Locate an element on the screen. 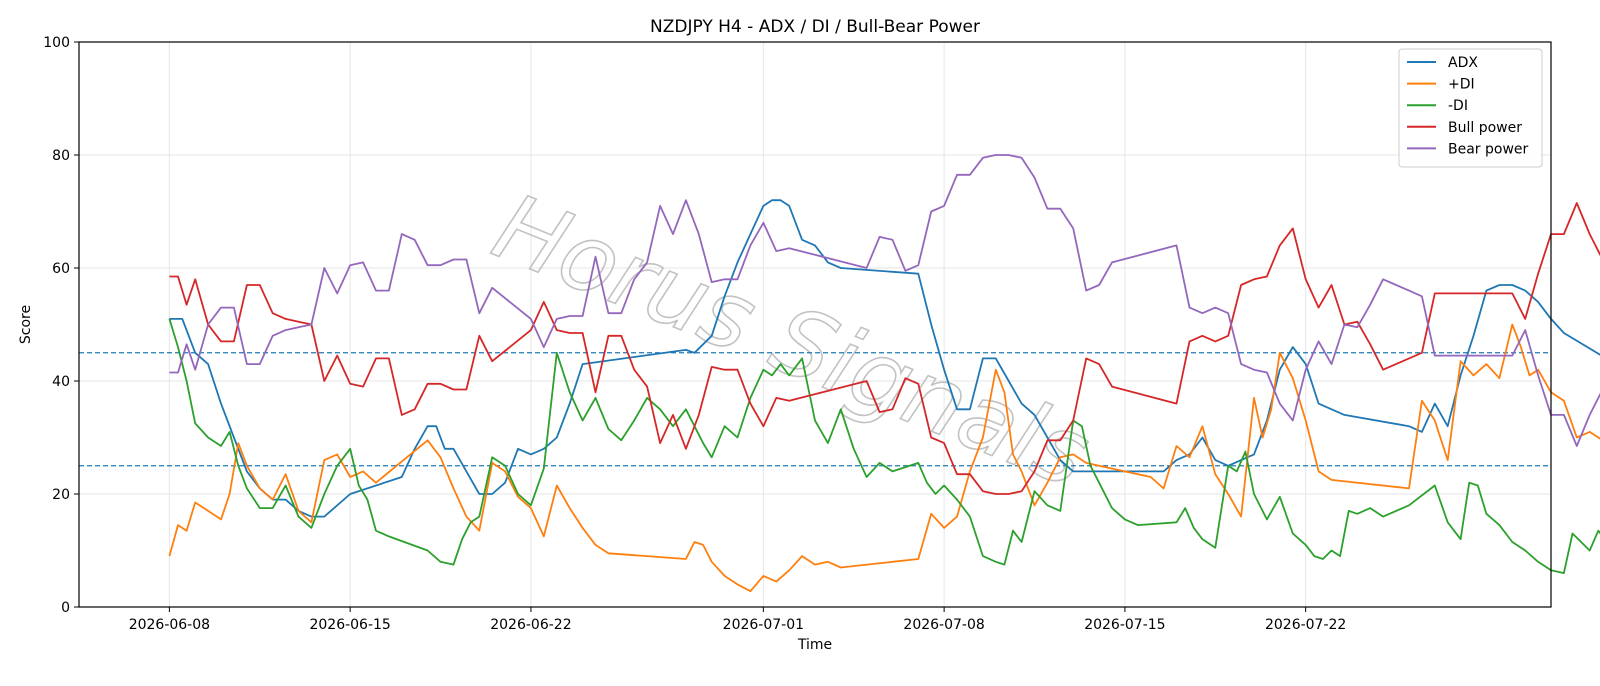  y-tick-label: 80 is located at coordinates (61, 156).